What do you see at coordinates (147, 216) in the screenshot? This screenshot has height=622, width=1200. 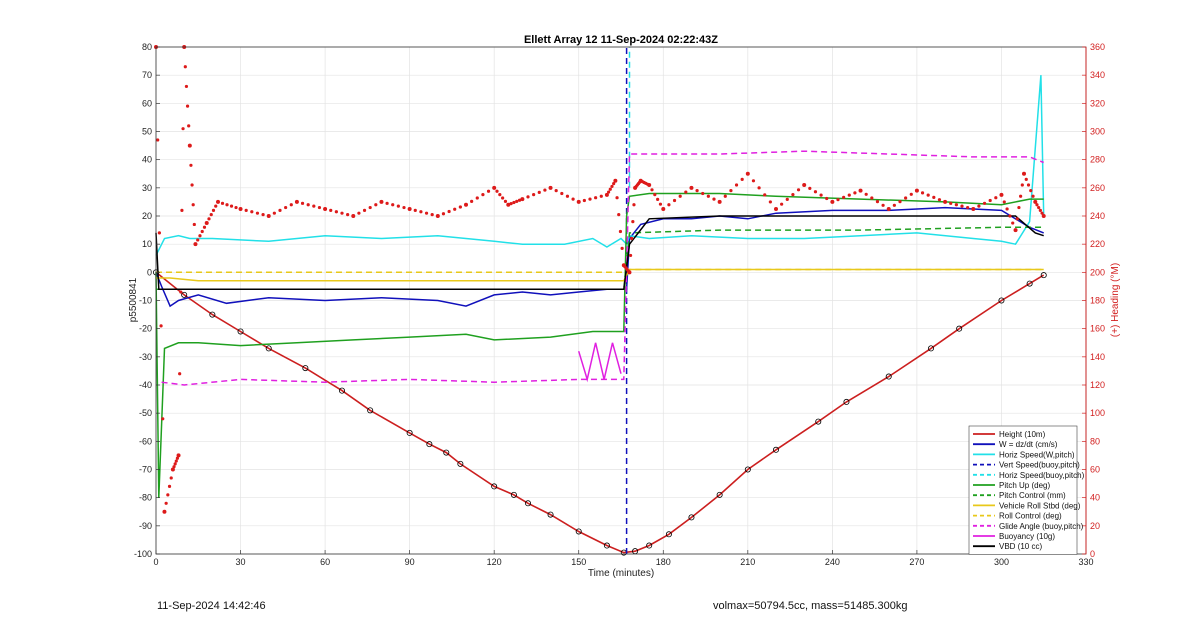 I see `y-tick-label: 20` at bounding box center [147, 216].